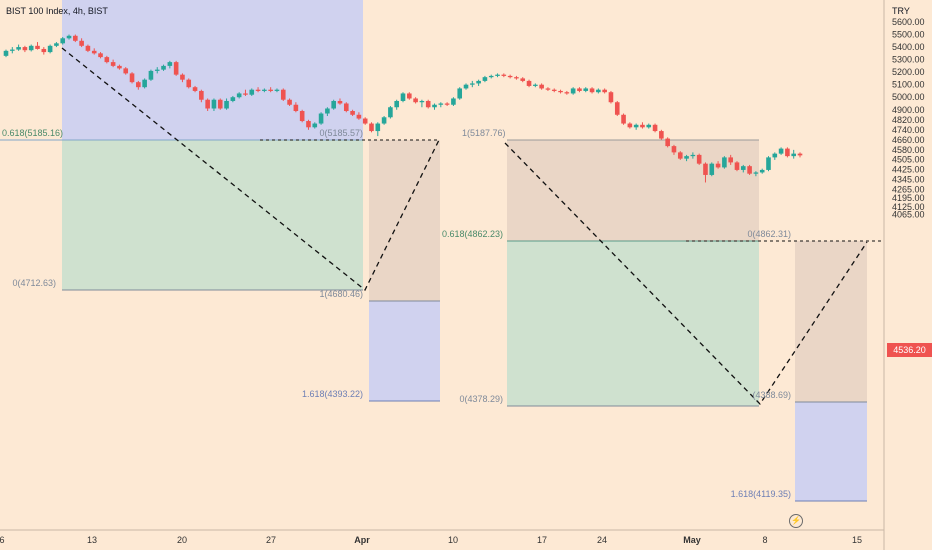  Describe the element at coordinates (908, 97) in the screenshot. I see `y-tick-label: 5000.00` at that location.